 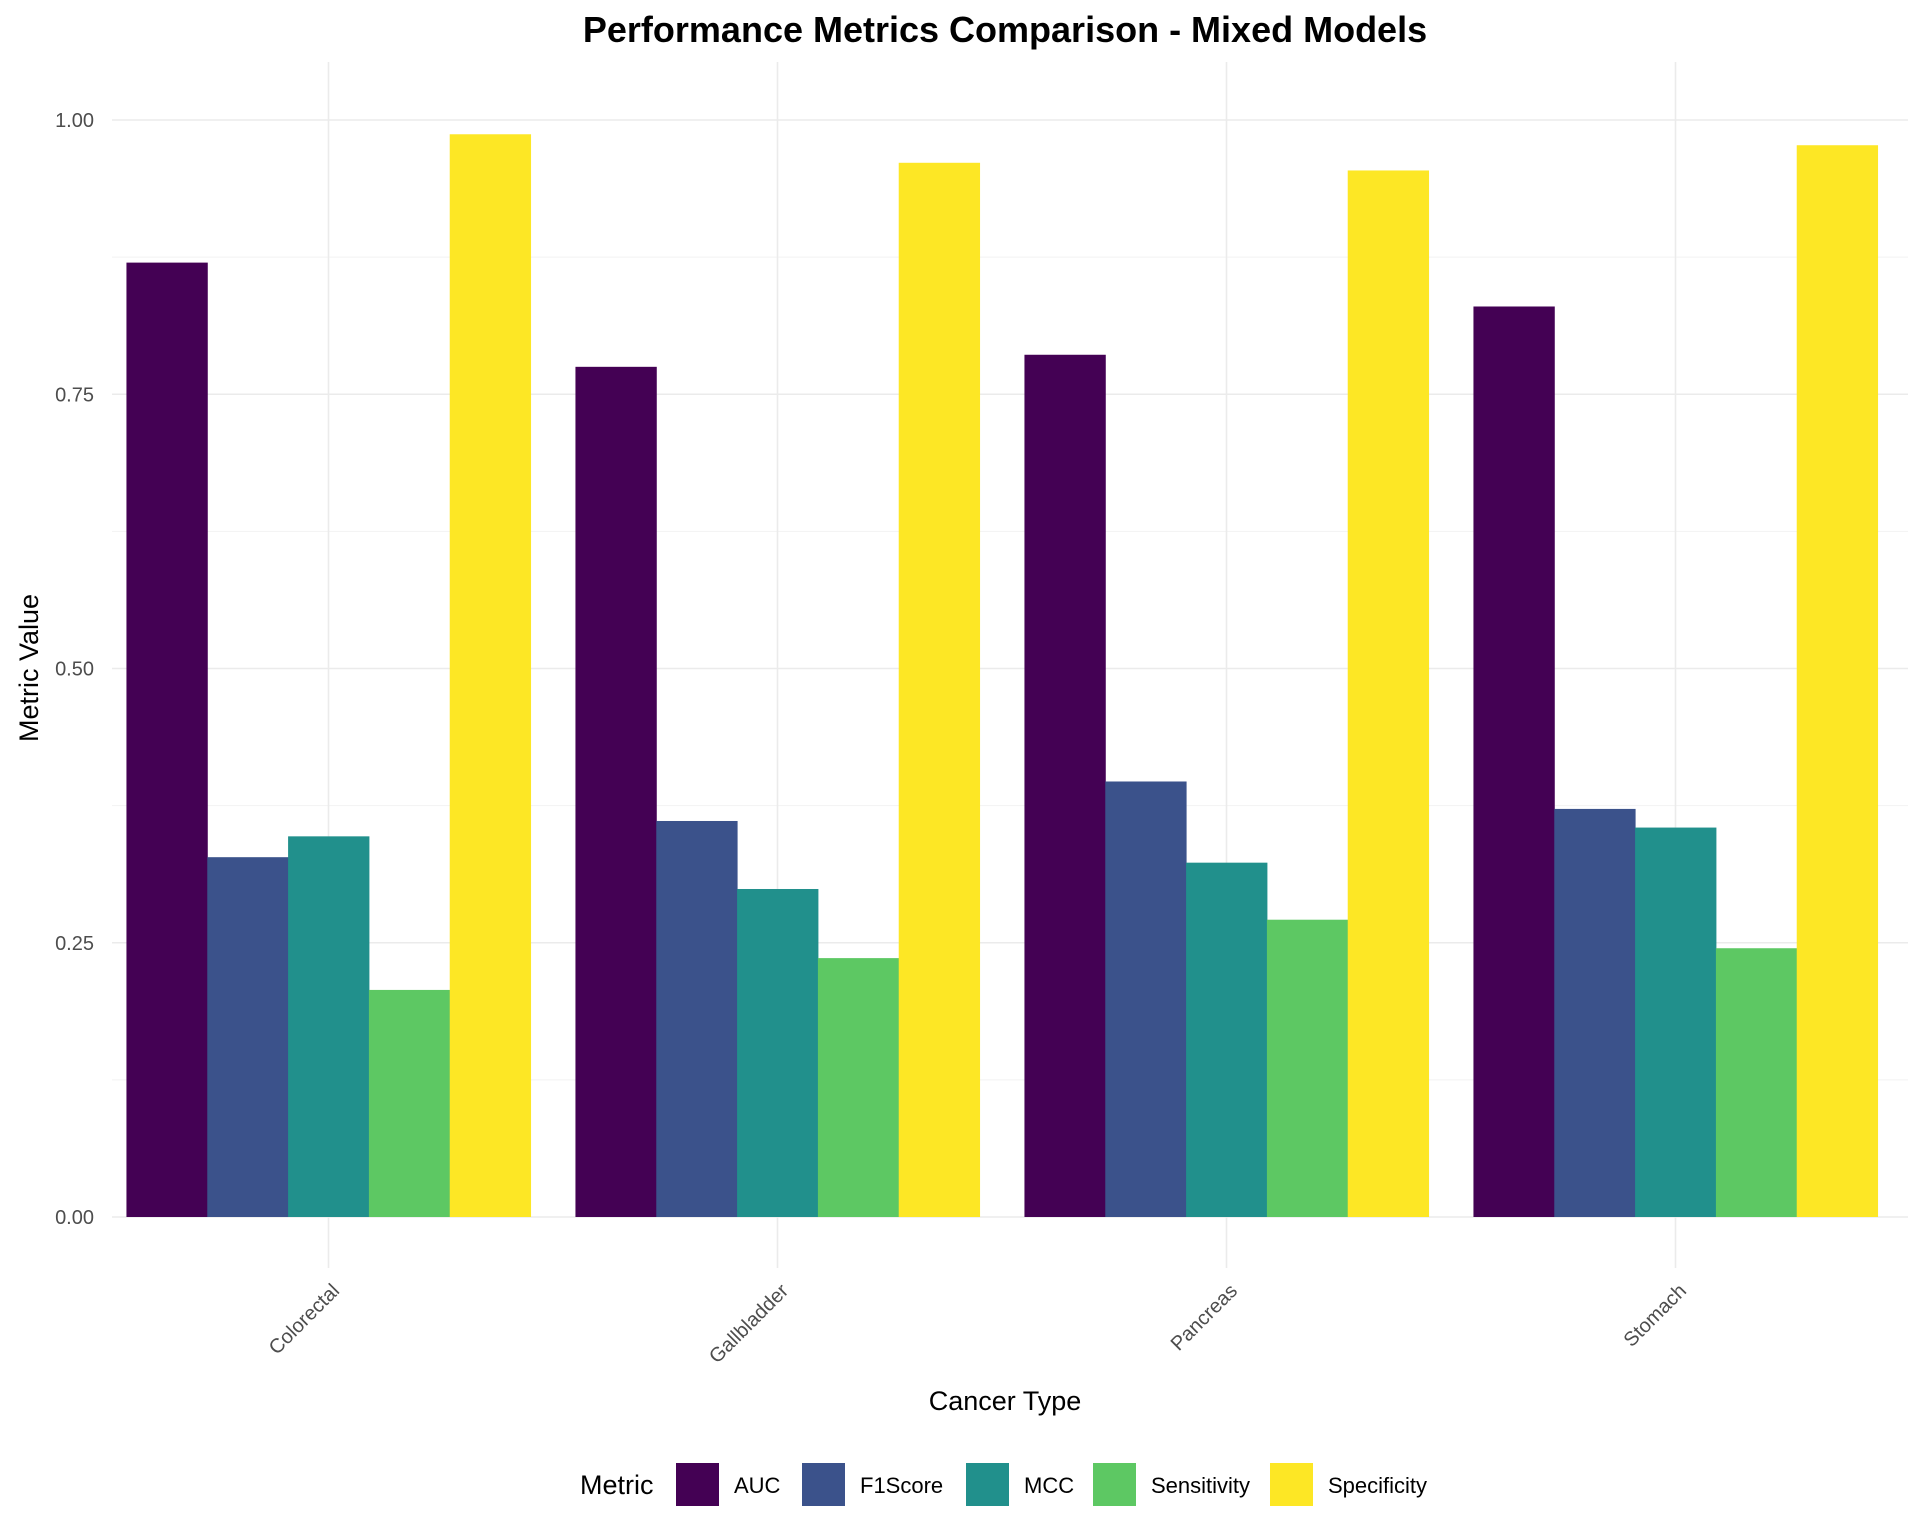 I want to click on bar-auc-colorectal, so click(x=167, y=739).